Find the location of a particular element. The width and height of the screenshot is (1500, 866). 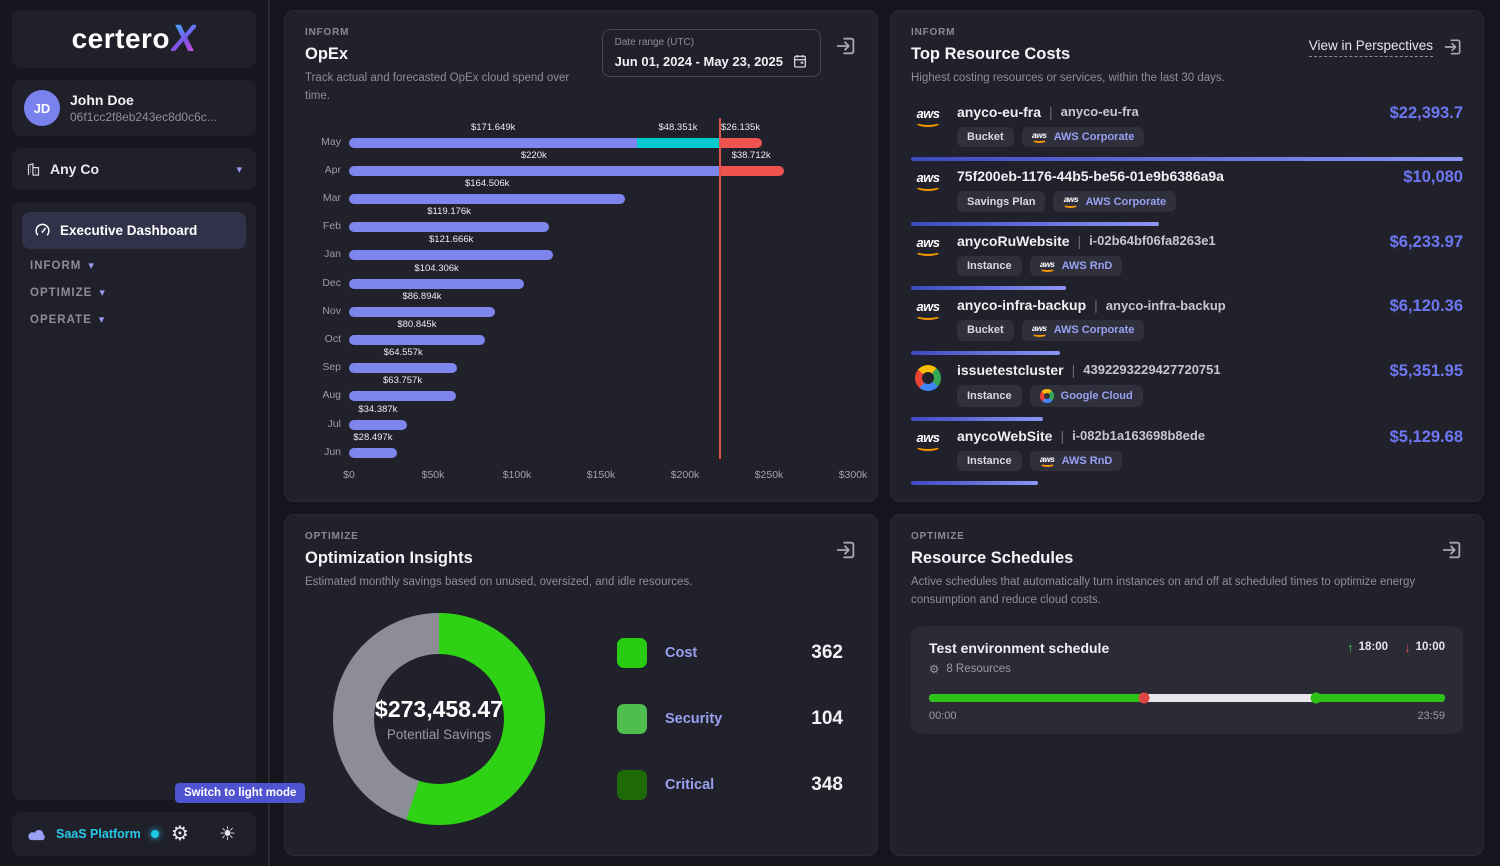

axis-tick-label: $50k is located at coordinates (433, 475).